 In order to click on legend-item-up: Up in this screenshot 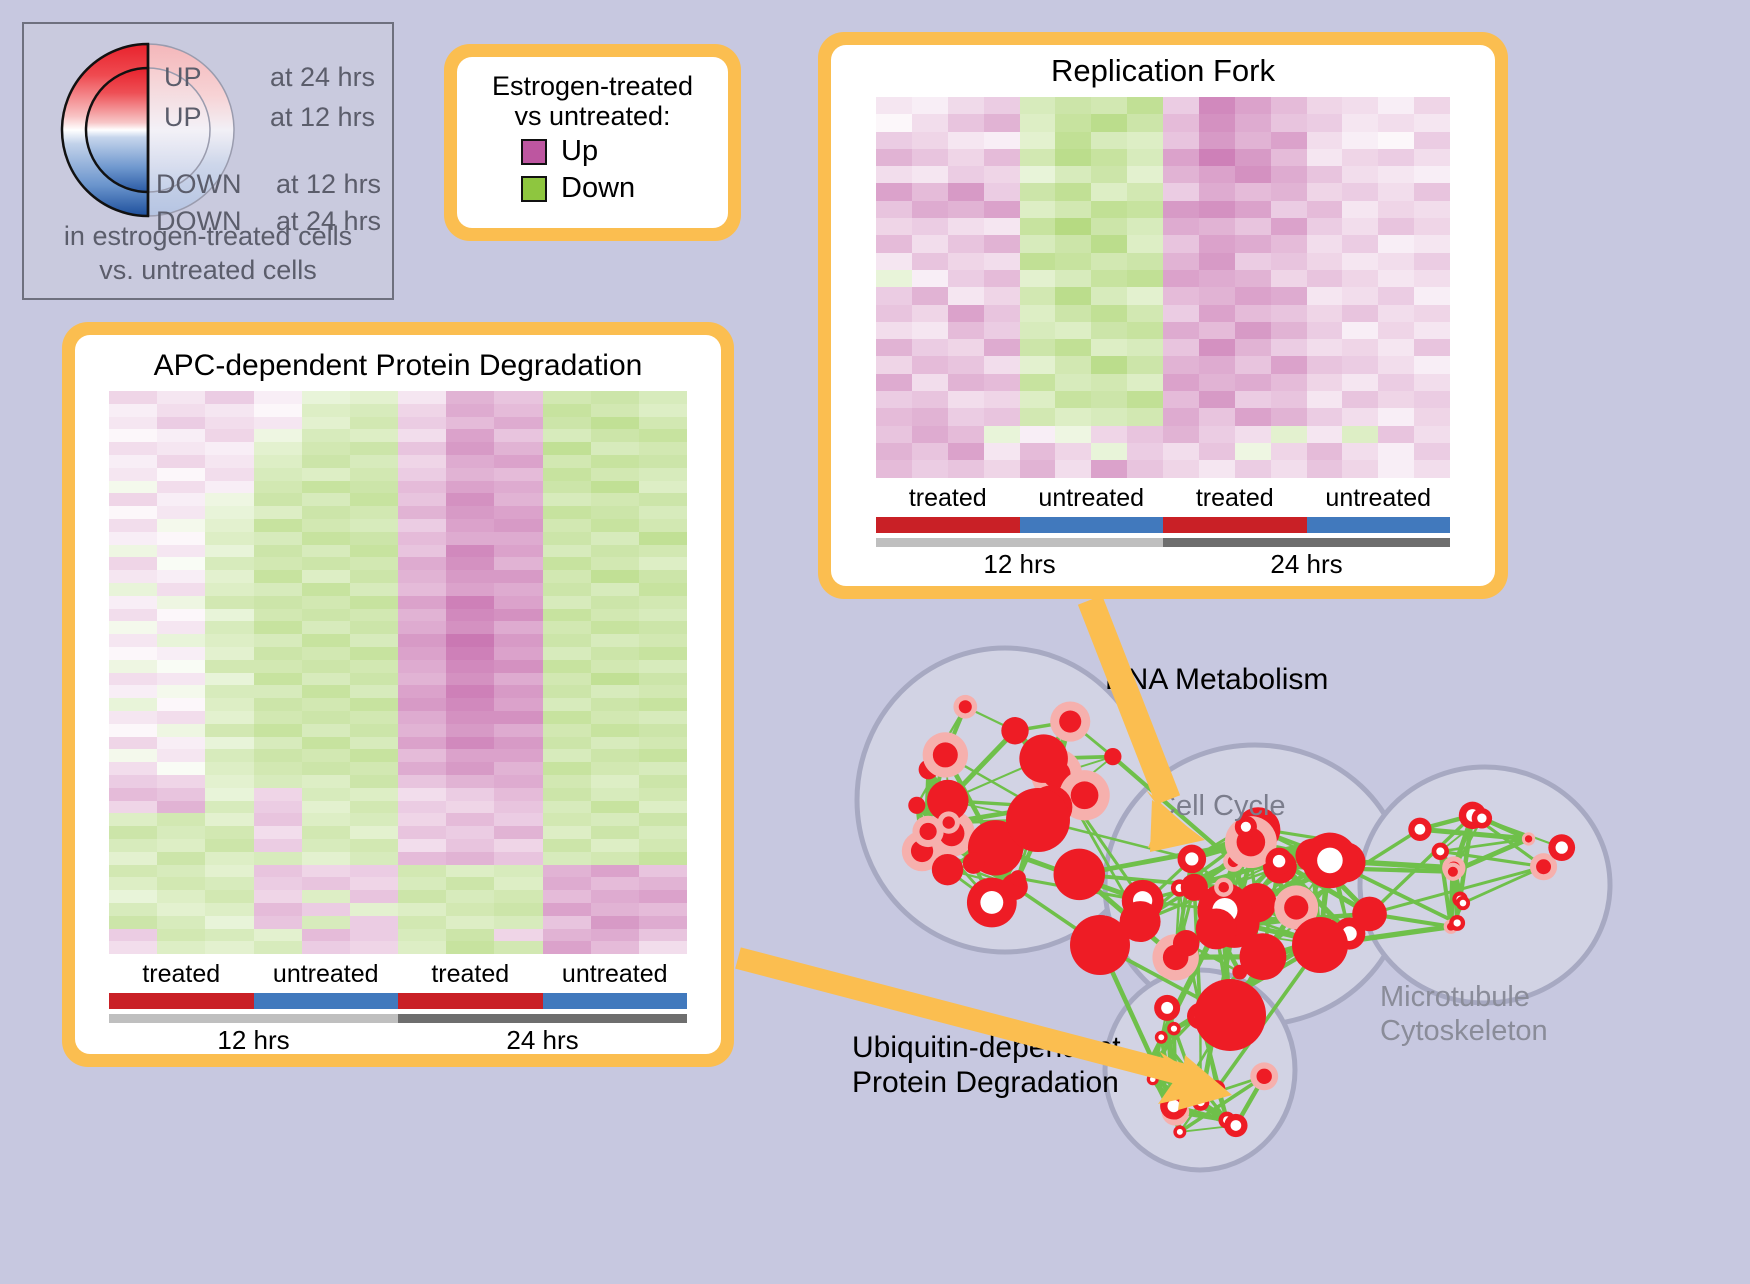, I will do `click(616, 151)`.